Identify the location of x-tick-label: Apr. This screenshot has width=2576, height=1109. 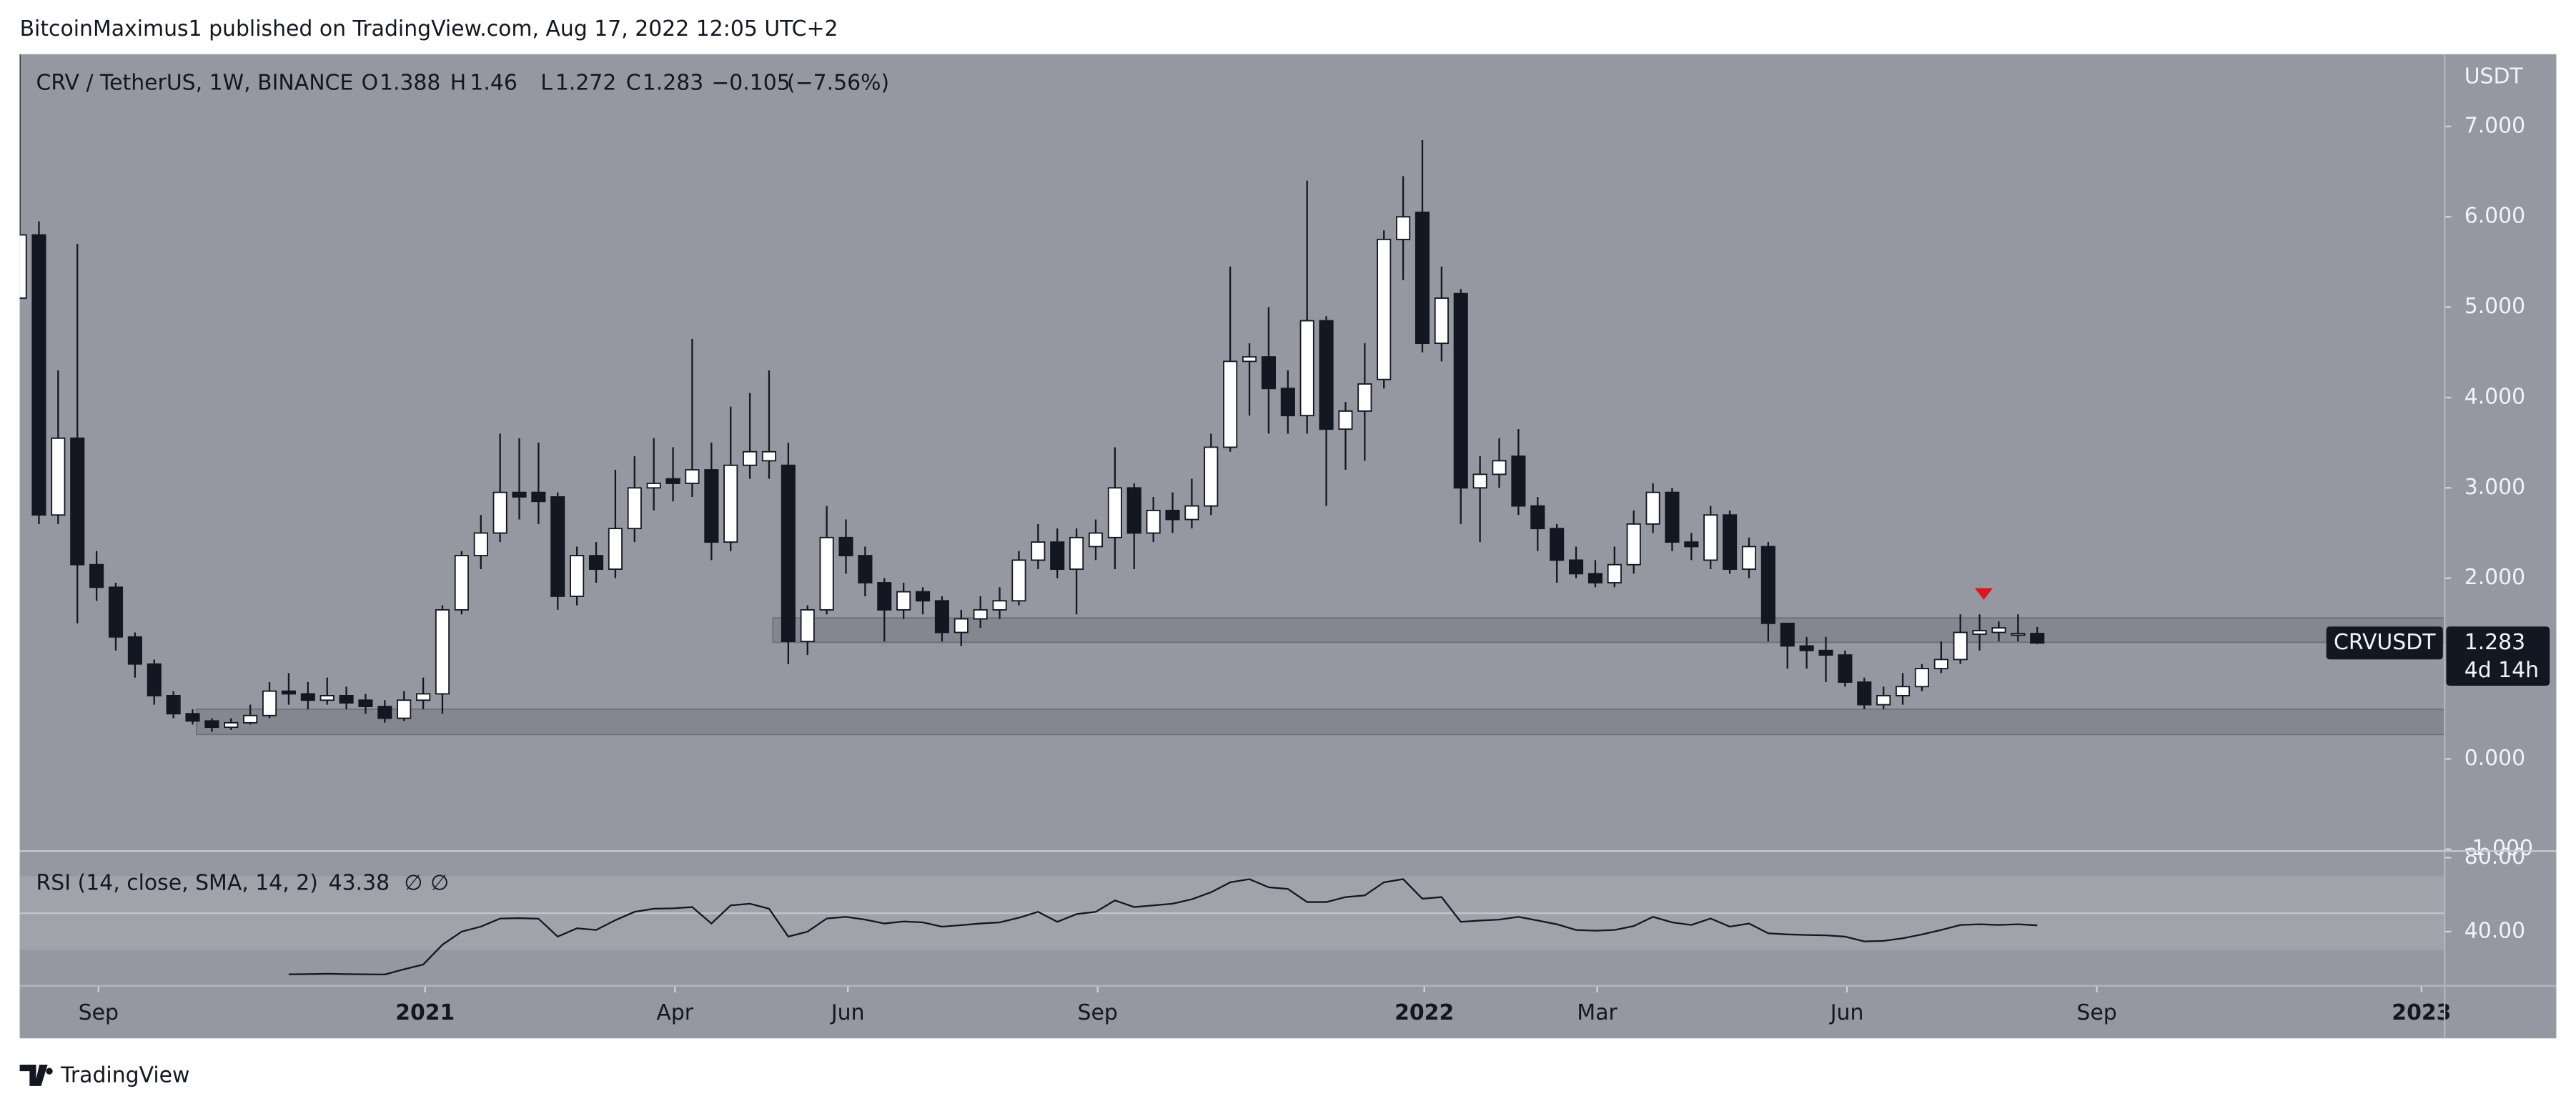
(675, 1013).